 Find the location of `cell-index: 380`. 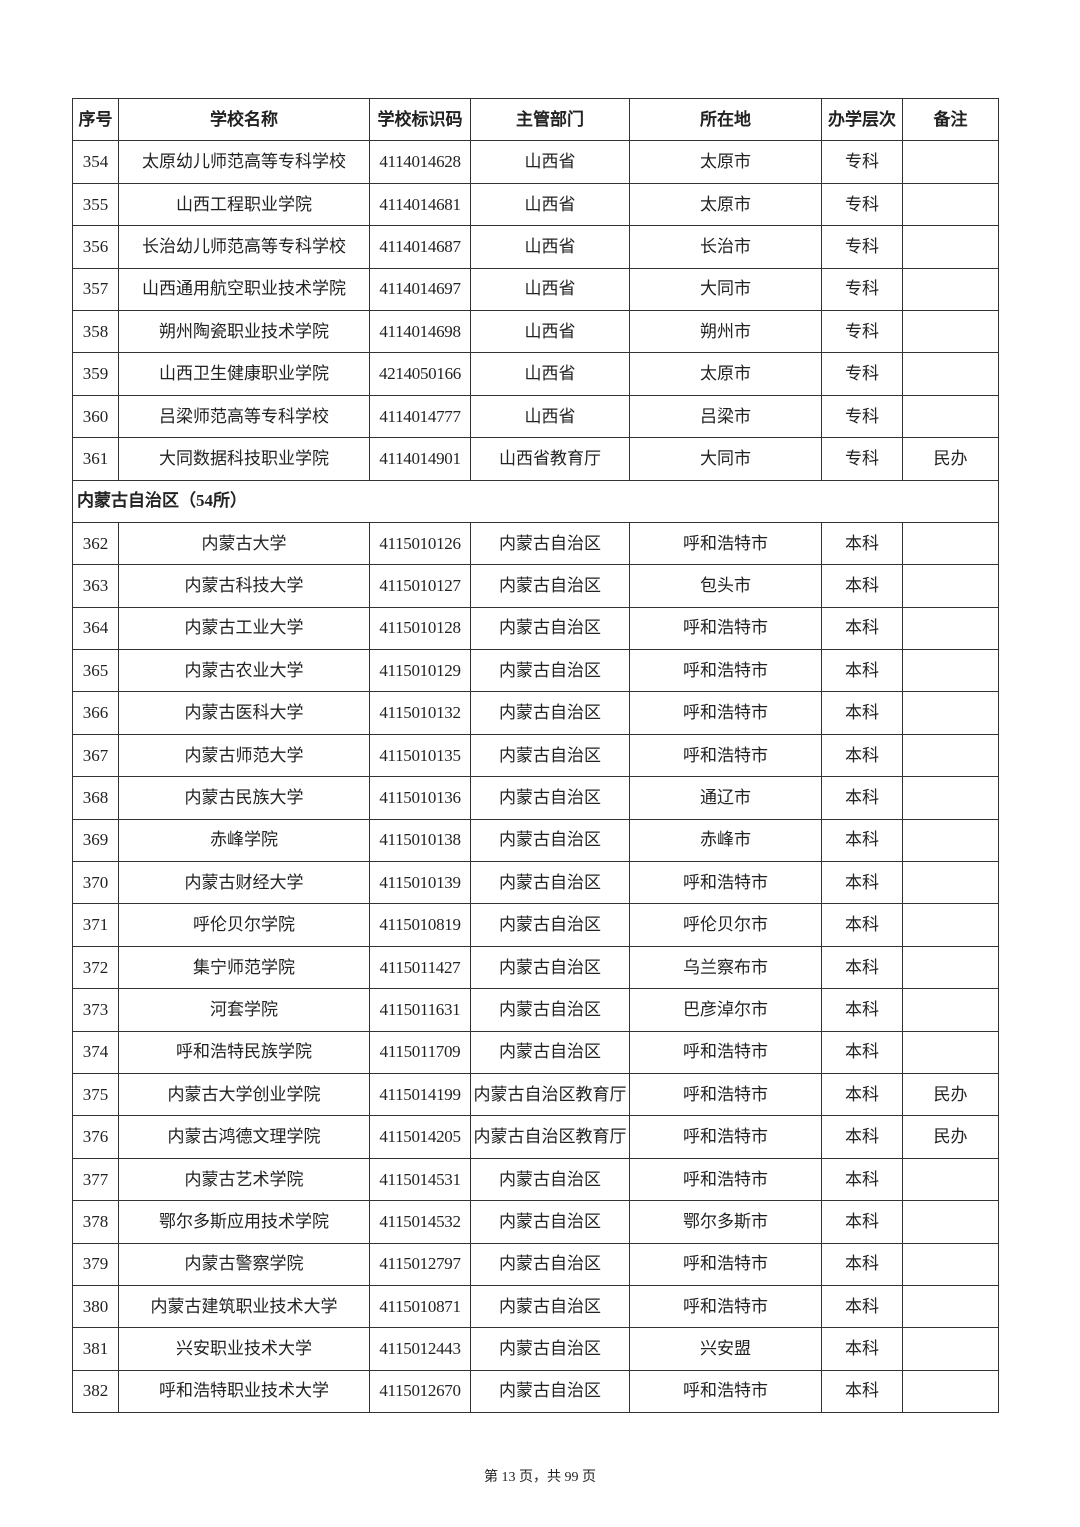

cell-index: 380 is located at coordinates (95, 1306).